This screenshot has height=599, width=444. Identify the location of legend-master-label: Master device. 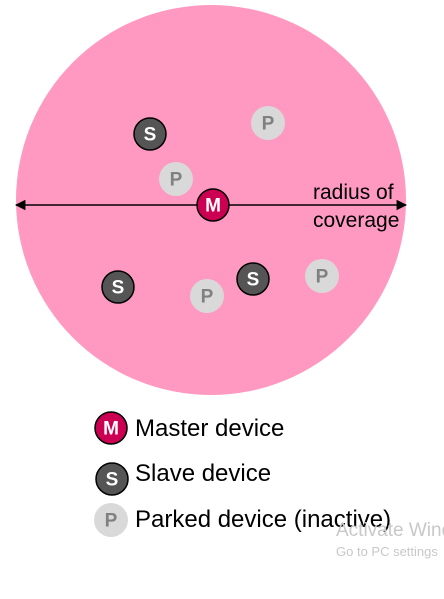
(209, 428).